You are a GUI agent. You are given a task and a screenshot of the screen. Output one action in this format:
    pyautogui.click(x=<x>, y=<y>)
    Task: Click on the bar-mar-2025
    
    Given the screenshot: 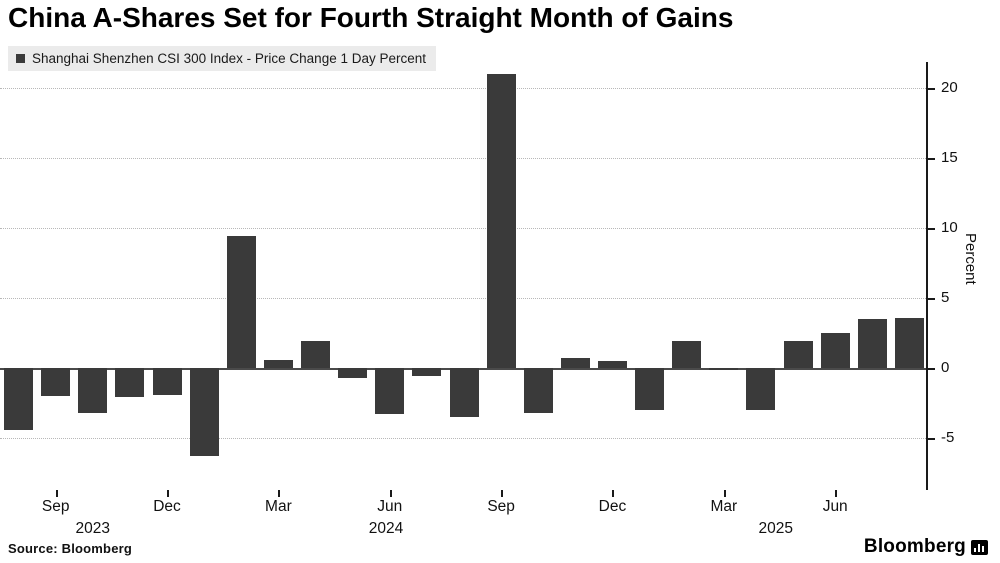 What is the action you would take?
    pyautogui.click(x=724, y=369)
    